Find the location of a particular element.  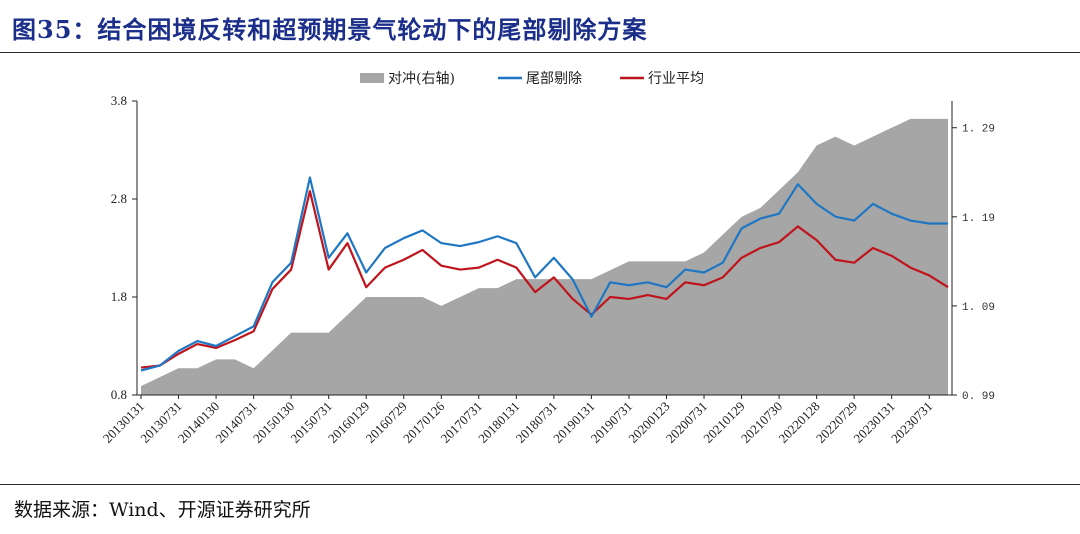

left-tick-label: 1.8 is located at coordinates (119, 296).